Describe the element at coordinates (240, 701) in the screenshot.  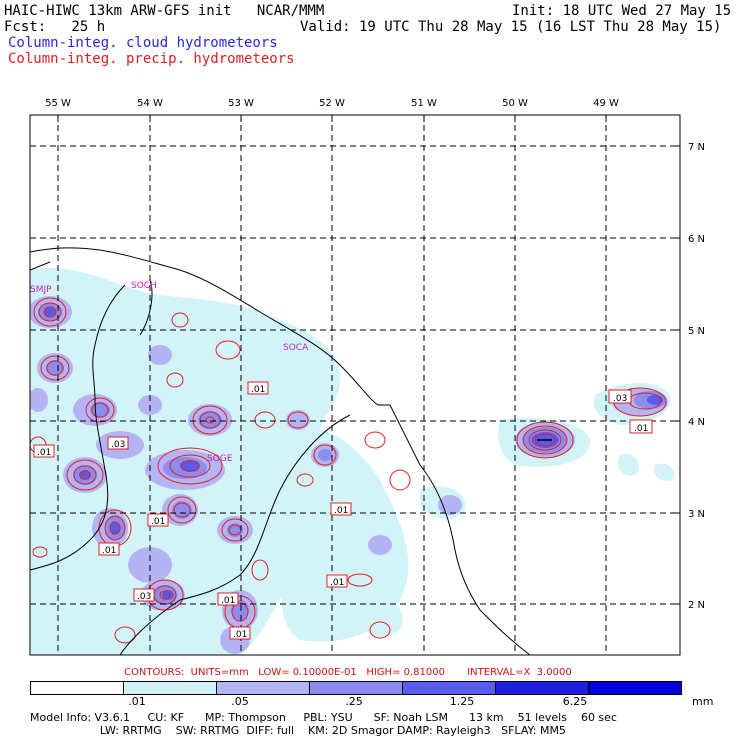
I see `colorbar-label: .05` at that location.